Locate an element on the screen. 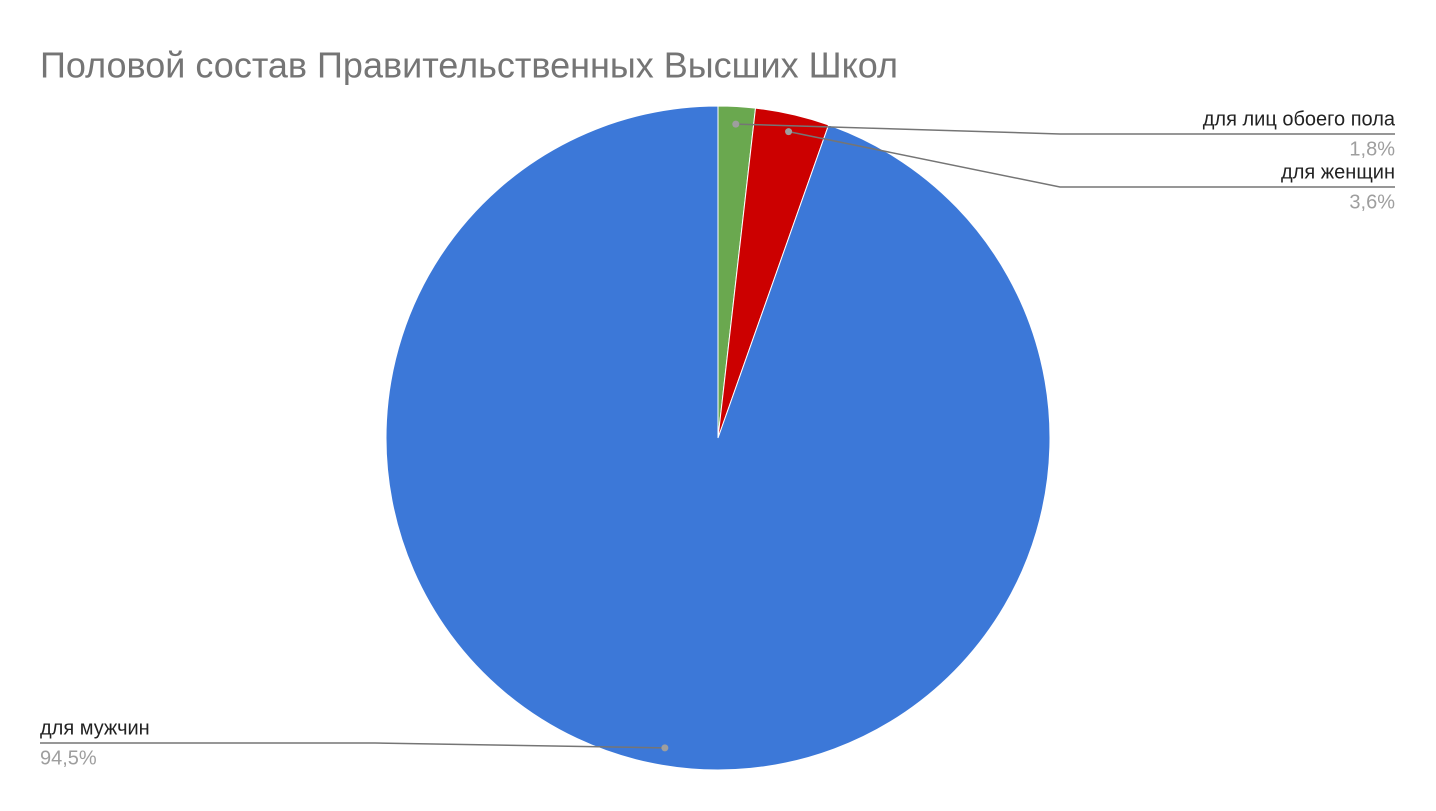 The height and width of the screenshot is (811, 1436). slice-value: 1,8% is located at coordinates (1372, 149).